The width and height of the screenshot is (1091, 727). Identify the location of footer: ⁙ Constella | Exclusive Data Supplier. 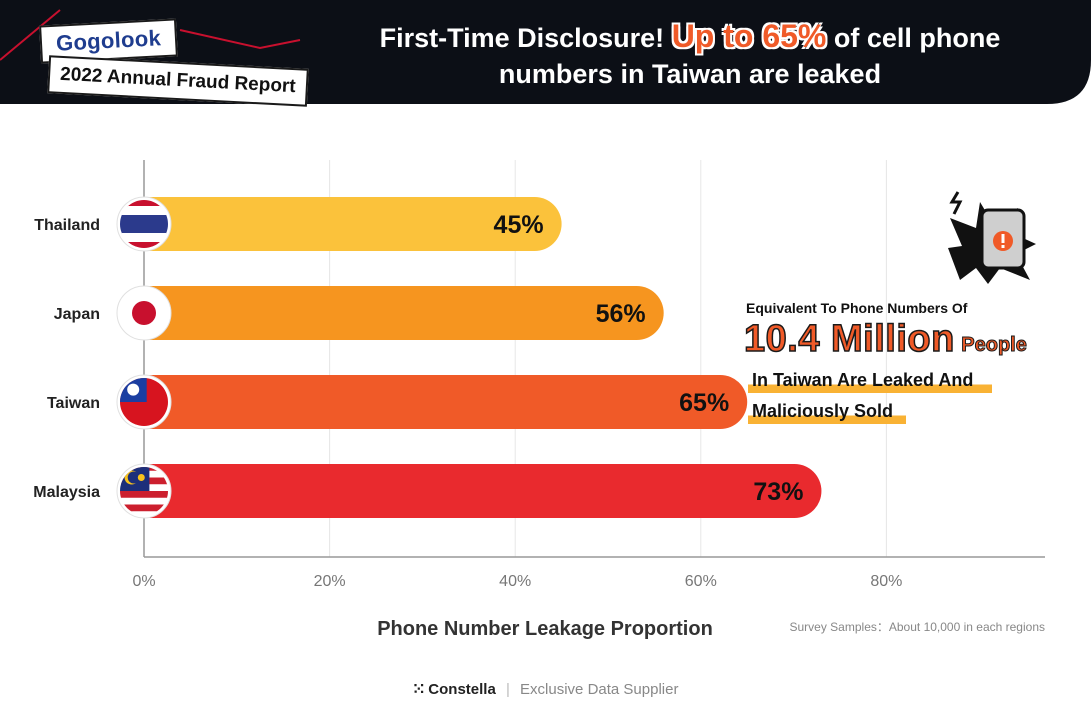
(545, 689).